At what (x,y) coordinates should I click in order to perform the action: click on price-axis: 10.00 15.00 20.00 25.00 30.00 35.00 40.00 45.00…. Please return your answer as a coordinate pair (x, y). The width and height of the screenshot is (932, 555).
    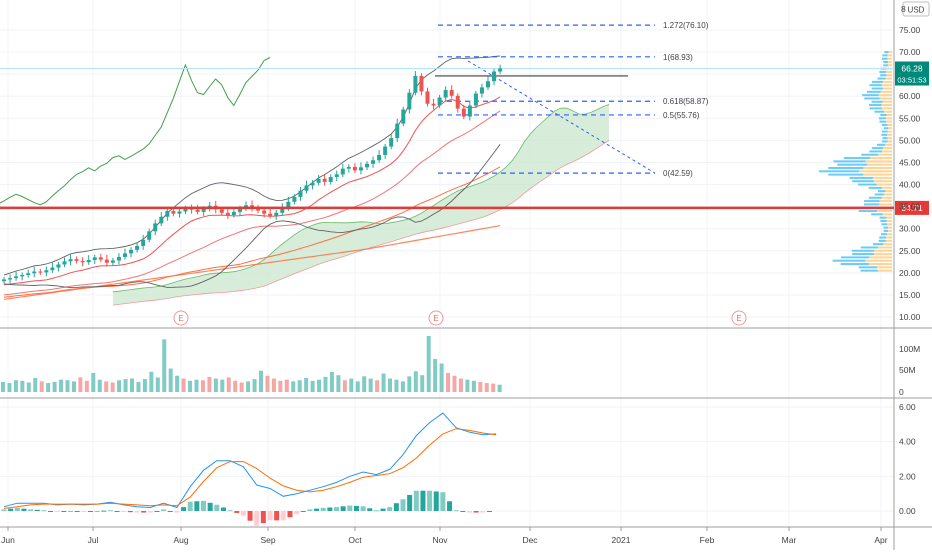
    Looking at the image, I should click on (912, 270).